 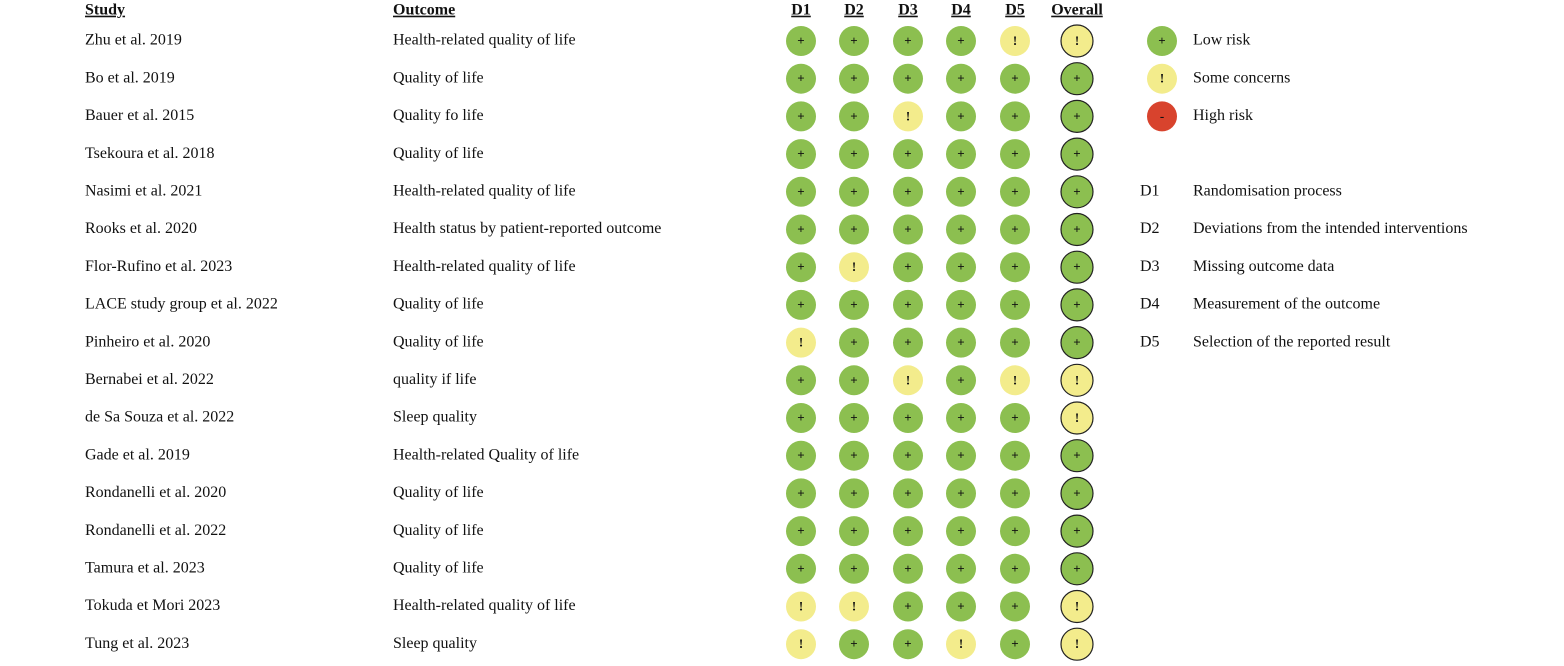 What do you see at coordinates (438, 153) in the screenshot?
I see `outcome: Quality of life` at bounding box center [438, 153].